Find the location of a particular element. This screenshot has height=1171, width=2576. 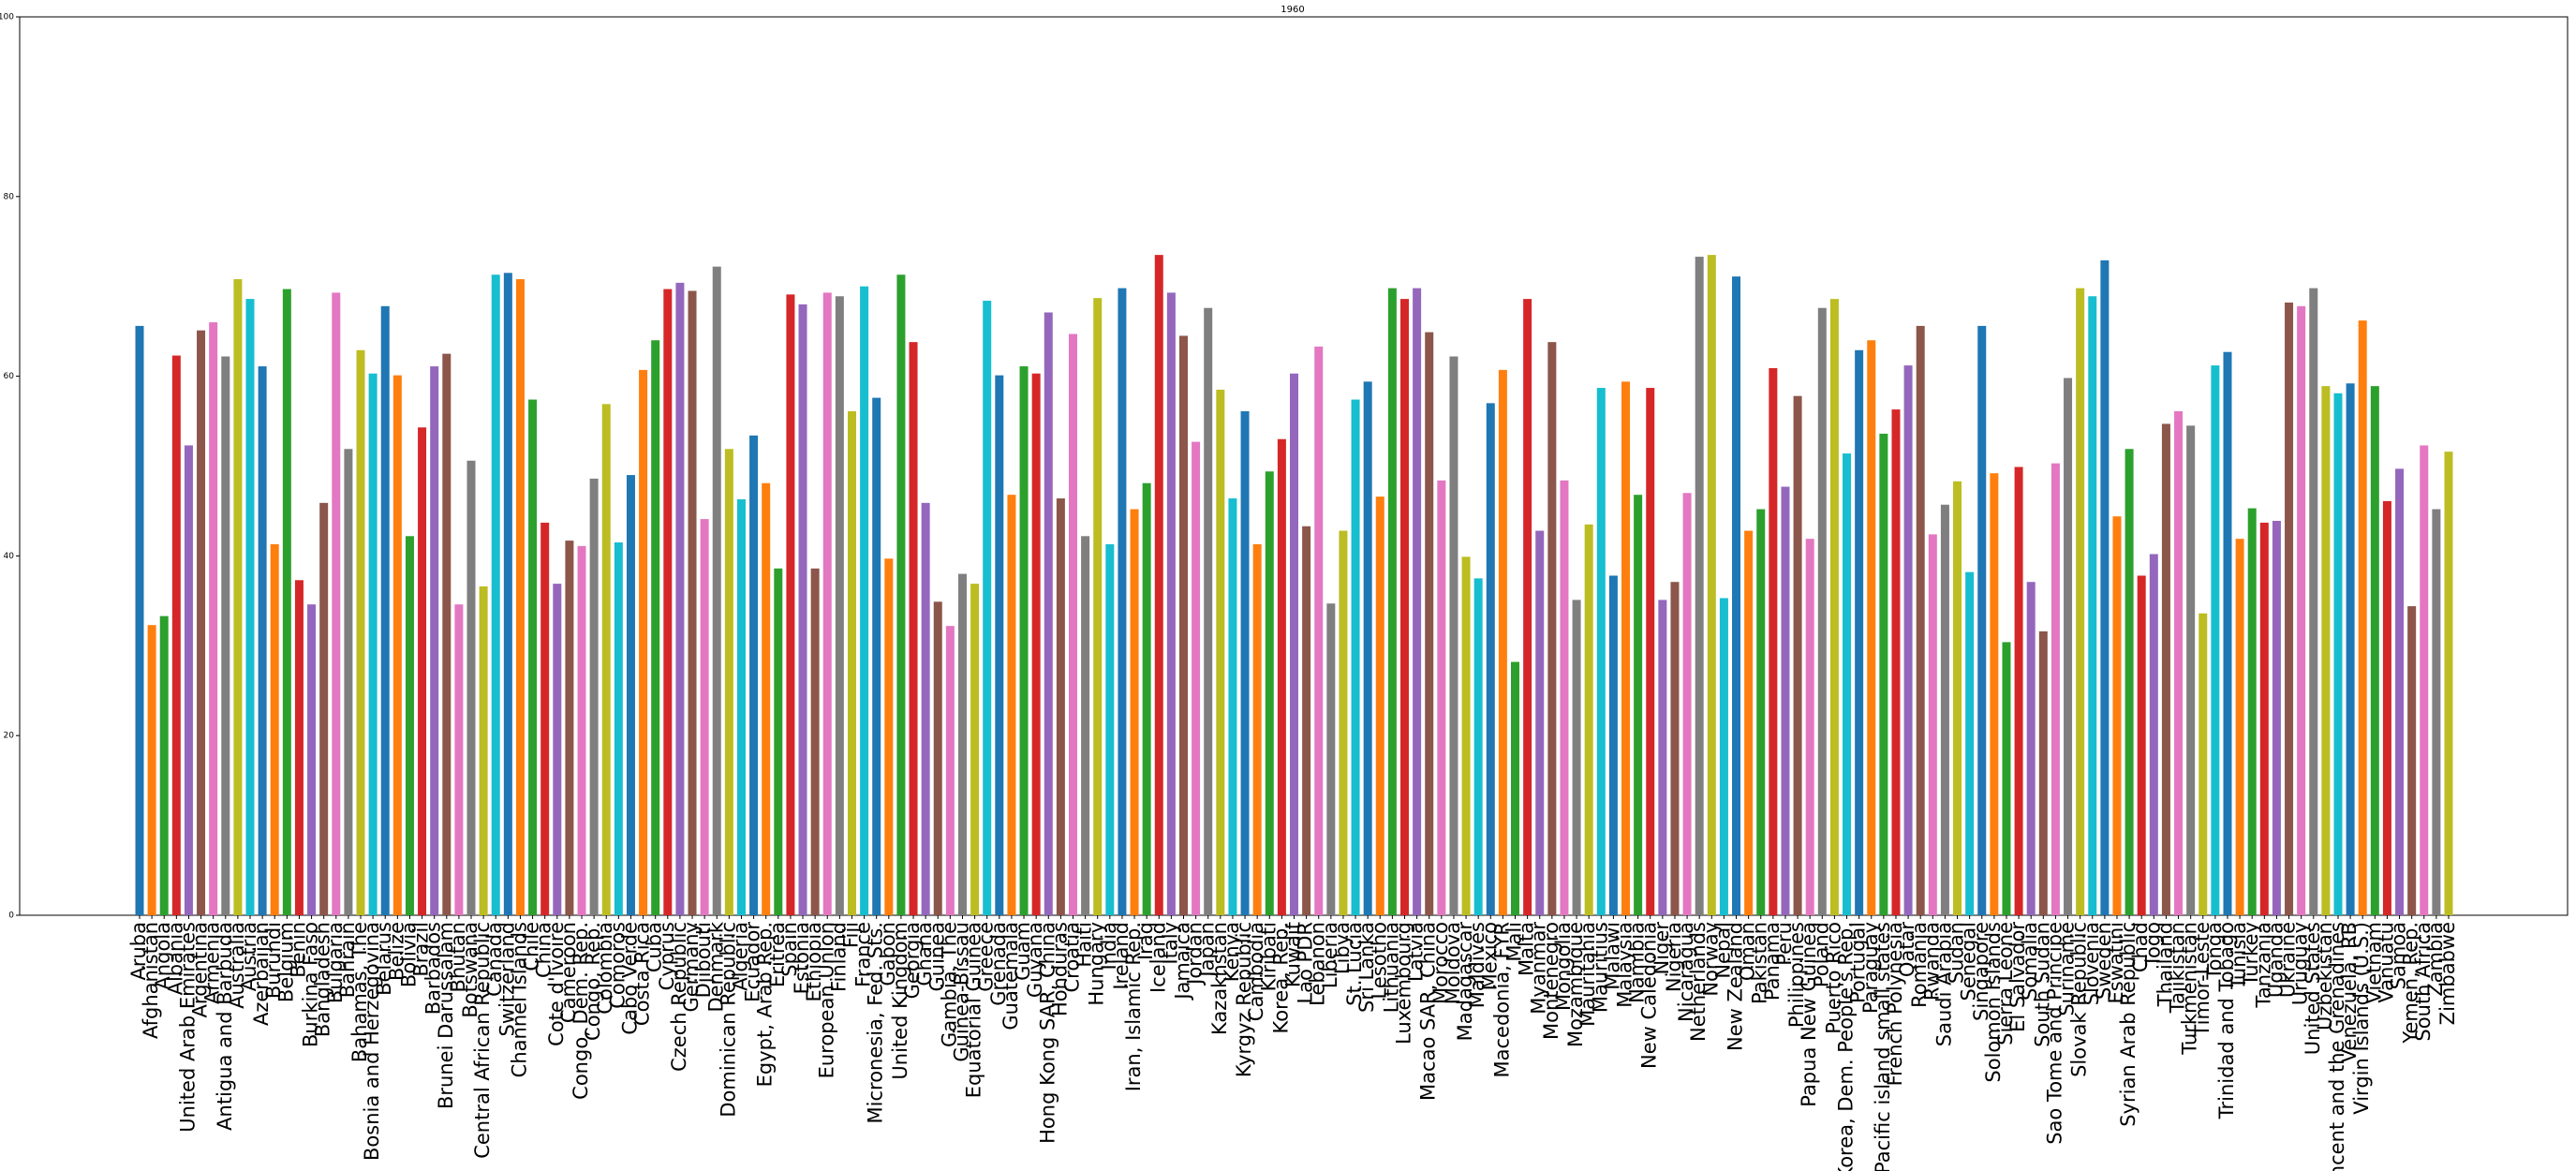

x-tick-label: Finland is located at coordinates (838, 957).